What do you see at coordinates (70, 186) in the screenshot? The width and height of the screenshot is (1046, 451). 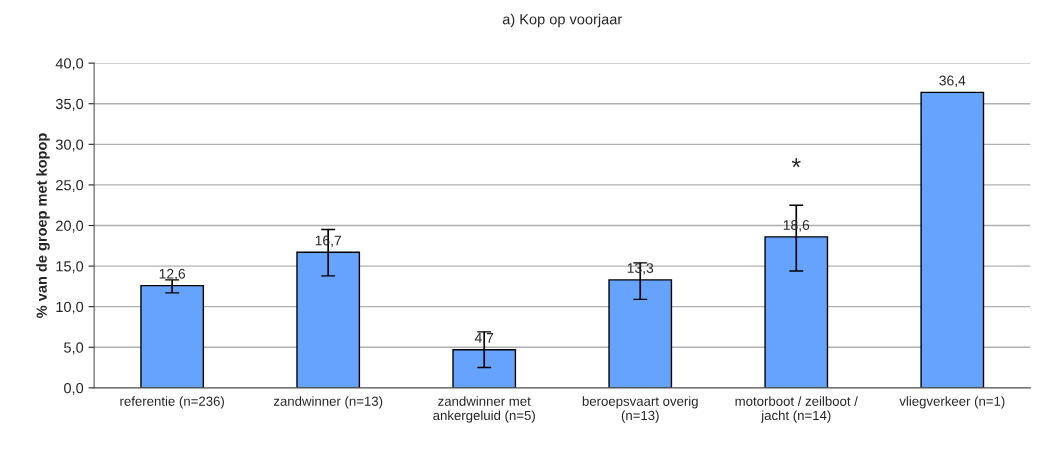 I see `y-tick-label: 25,0` at bounding box center [70, 186].